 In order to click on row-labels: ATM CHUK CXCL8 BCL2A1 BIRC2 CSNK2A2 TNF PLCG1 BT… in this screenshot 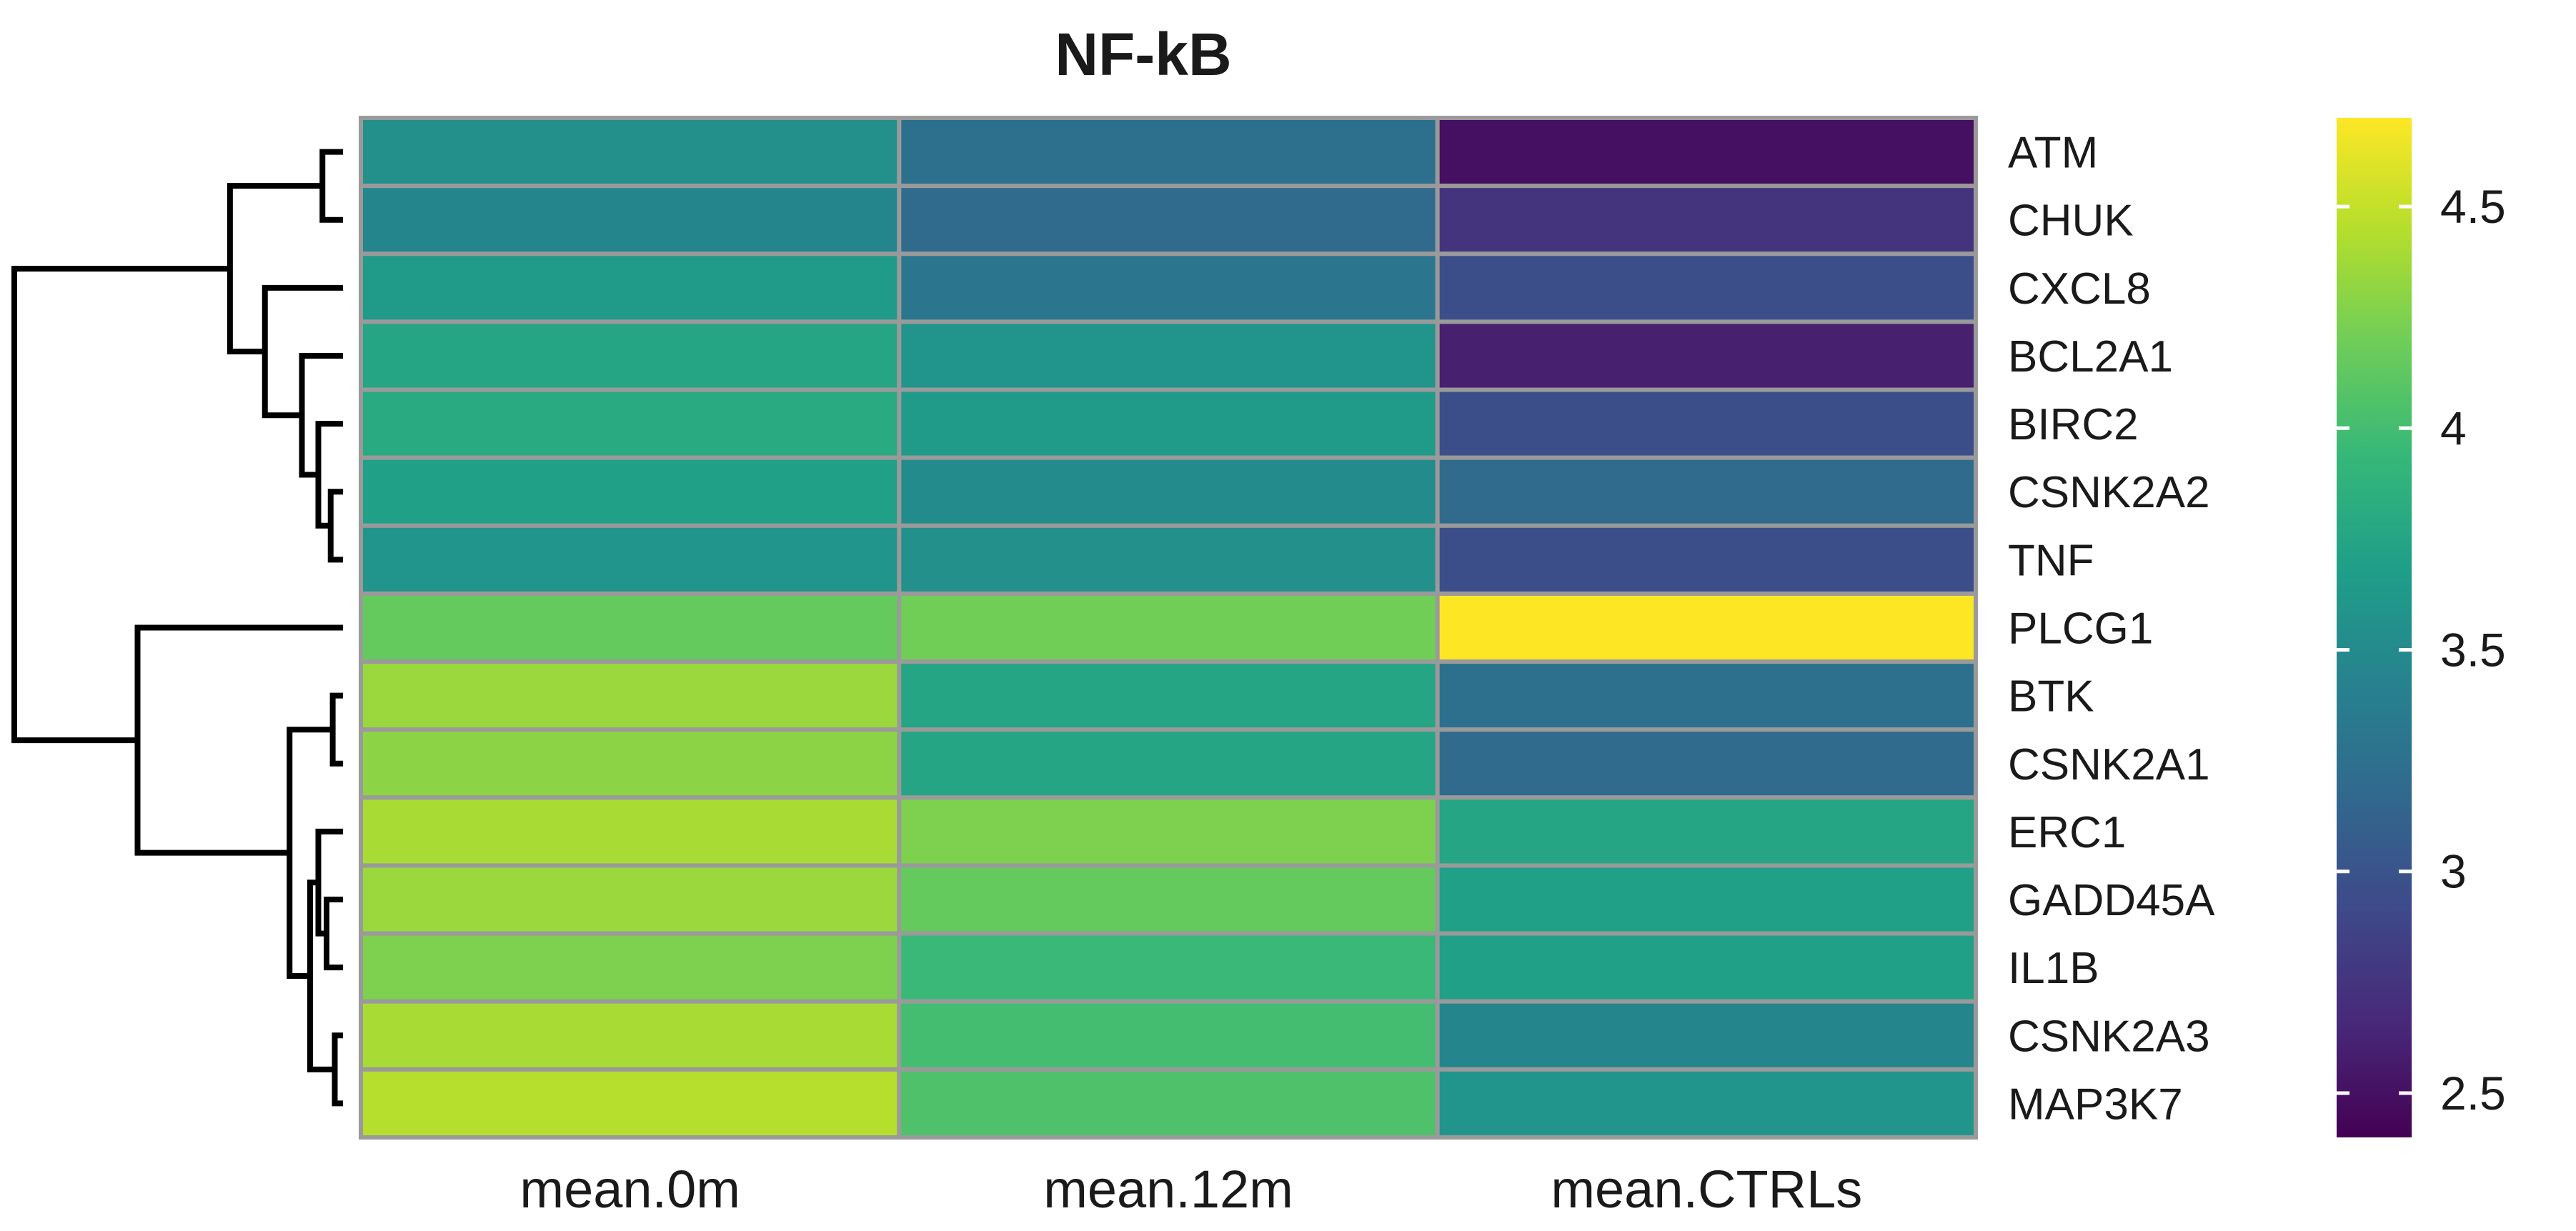, I will do `click(2111, 629)`.